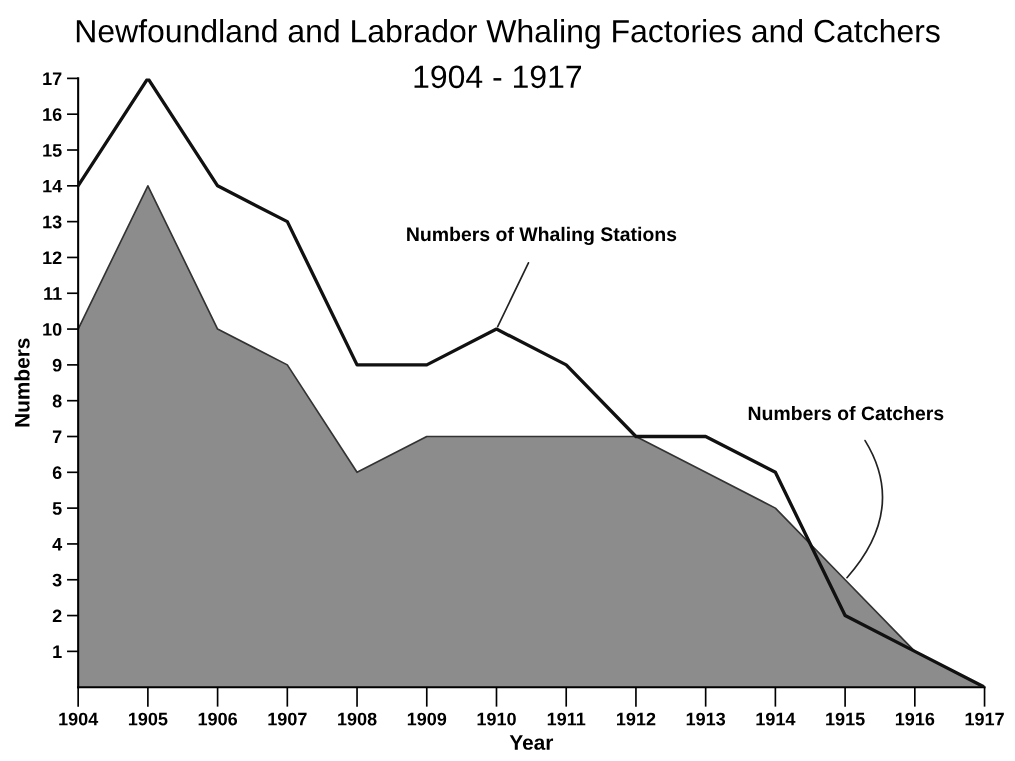 The width and height of the screenshot is (1015, 761). I want to click on y-tick-label: 10, so click(52, 329).